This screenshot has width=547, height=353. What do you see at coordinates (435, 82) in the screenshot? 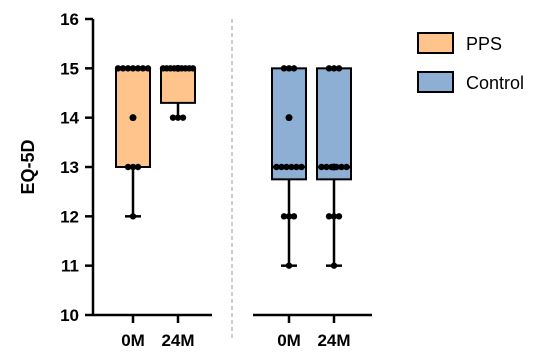
I see `legend-swatch-control` at bounding box center [435, 82].